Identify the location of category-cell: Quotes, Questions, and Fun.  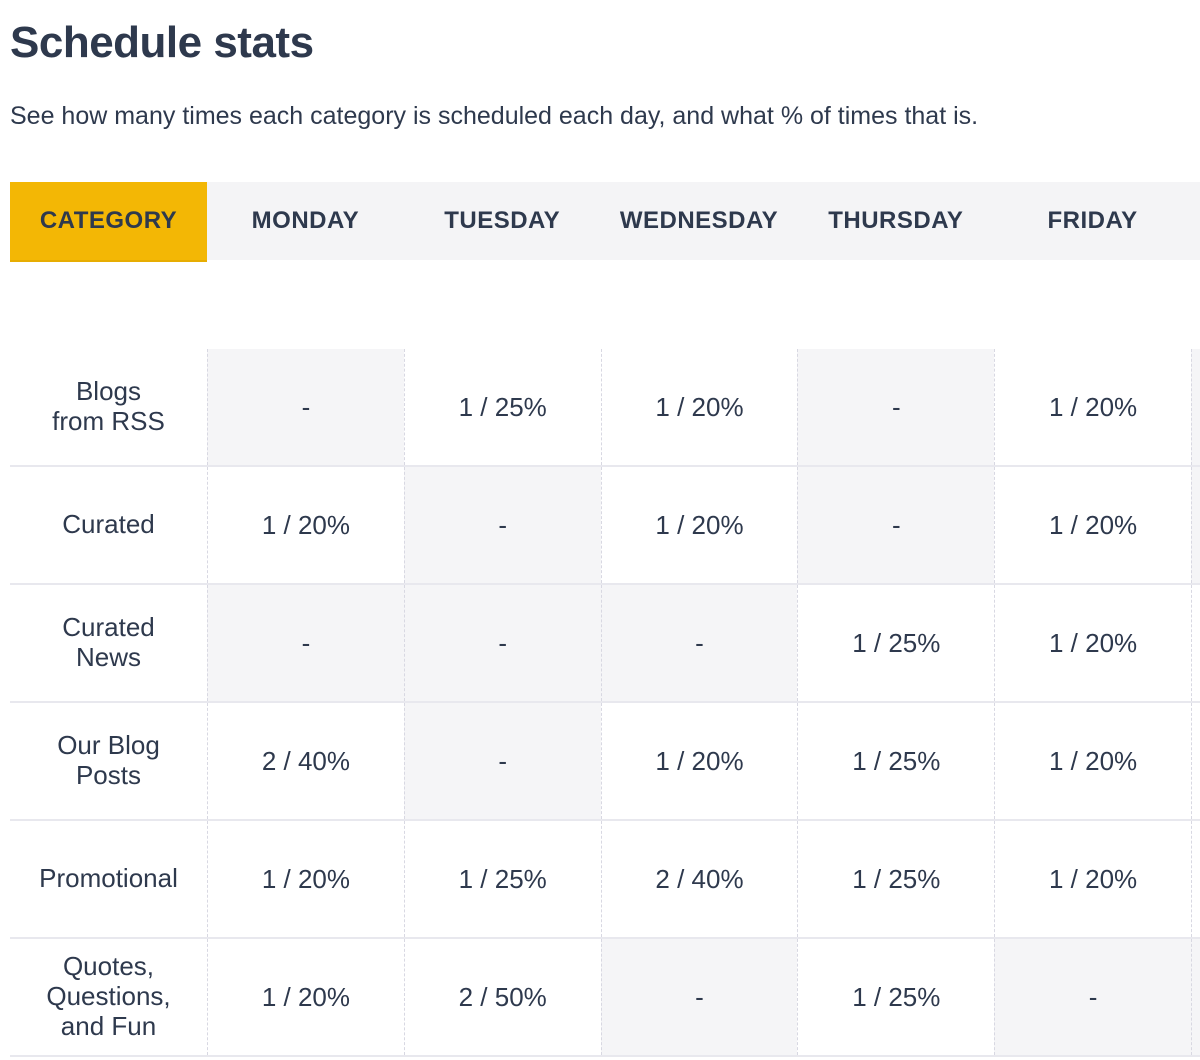
(108, 997).